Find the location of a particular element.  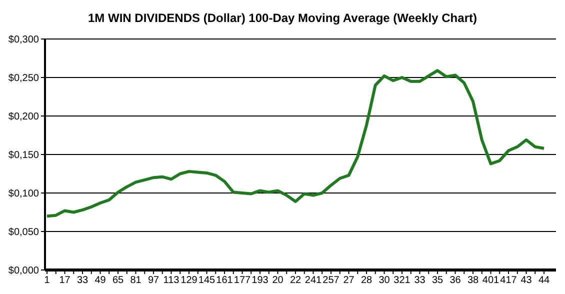

x-tick-label: 257 is located at coordinates (331, 280).